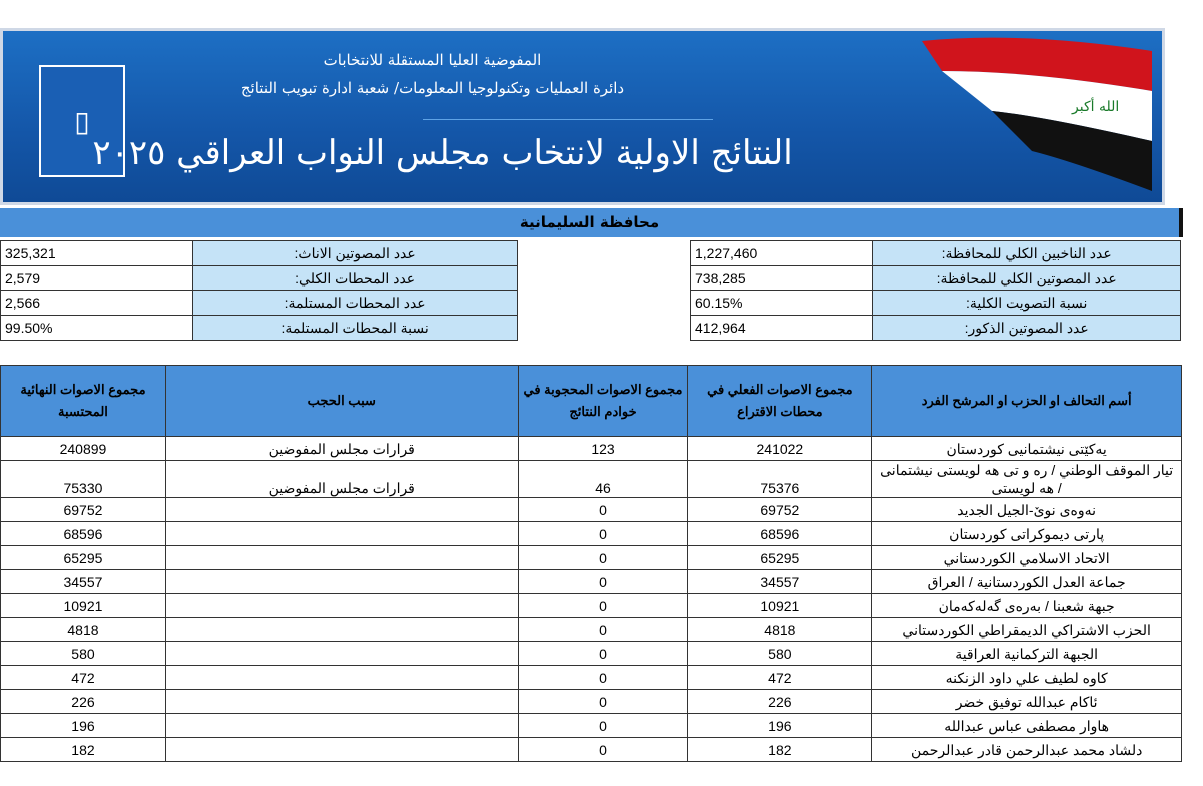 Image resolution: width=1203 pixels, height=786 pixels. What do you see at coordinates (603, 479) in the screenshot?
I see `table-cell: 46` at bounding box center [603, 479].